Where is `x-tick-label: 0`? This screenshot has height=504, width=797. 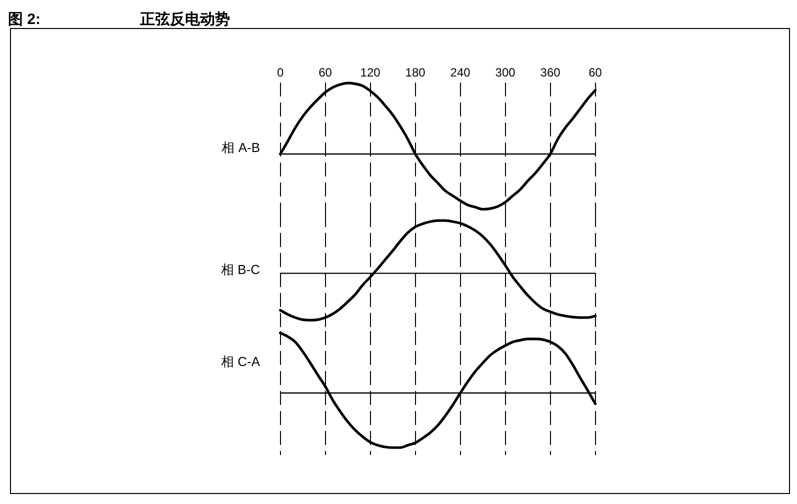
x-tick-label: 0 is located at coordinates (280, 73).